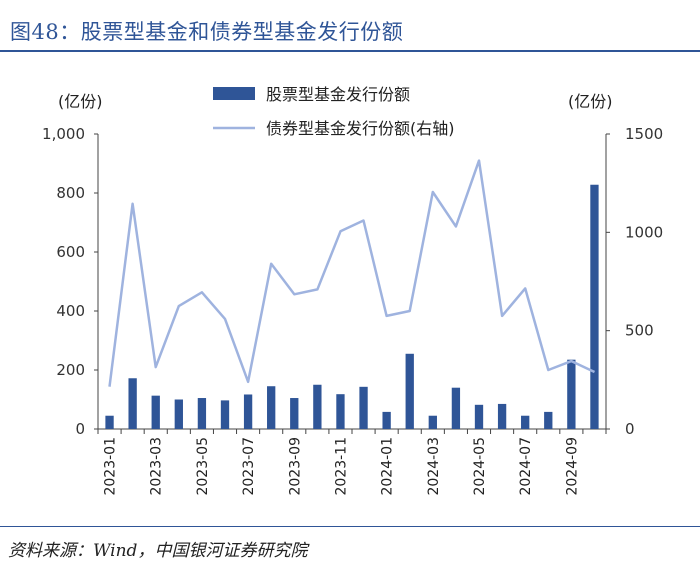 Image resolution: width=700 pixels, height=574 pixels. What do you see at coordinates (388, 466) in the screenshot?
I see `x-tick-label: 2024-01` at bounding box center [388, 466].